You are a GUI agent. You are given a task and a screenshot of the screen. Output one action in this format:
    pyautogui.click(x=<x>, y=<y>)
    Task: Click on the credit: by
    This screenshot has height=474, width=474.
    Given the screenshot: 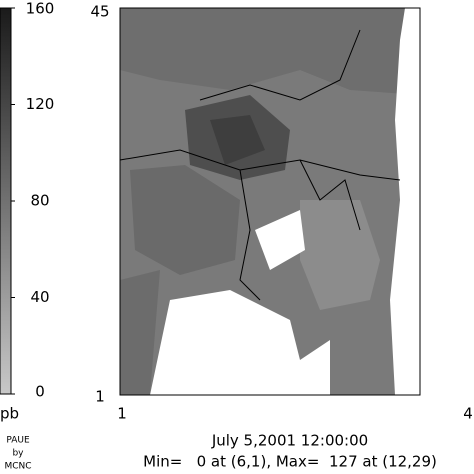 What is the action you would take?
    pyautogui.click(x=18, y=454)
    